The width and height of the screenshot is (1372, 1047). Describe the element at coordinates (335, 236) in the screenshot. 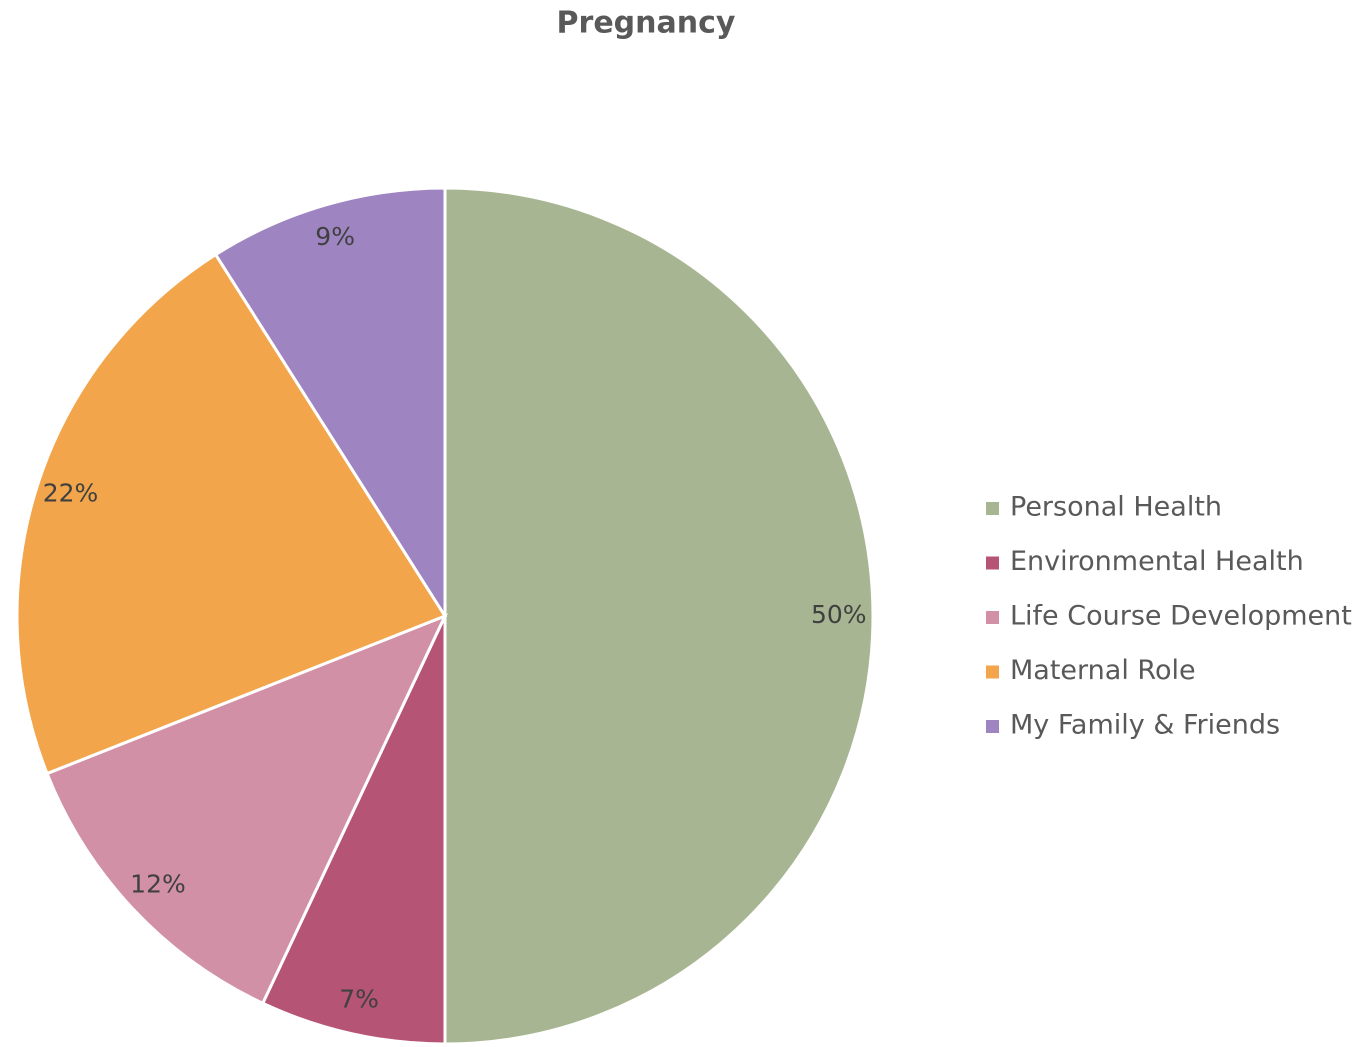

I see `data-label: 9%` at that location.